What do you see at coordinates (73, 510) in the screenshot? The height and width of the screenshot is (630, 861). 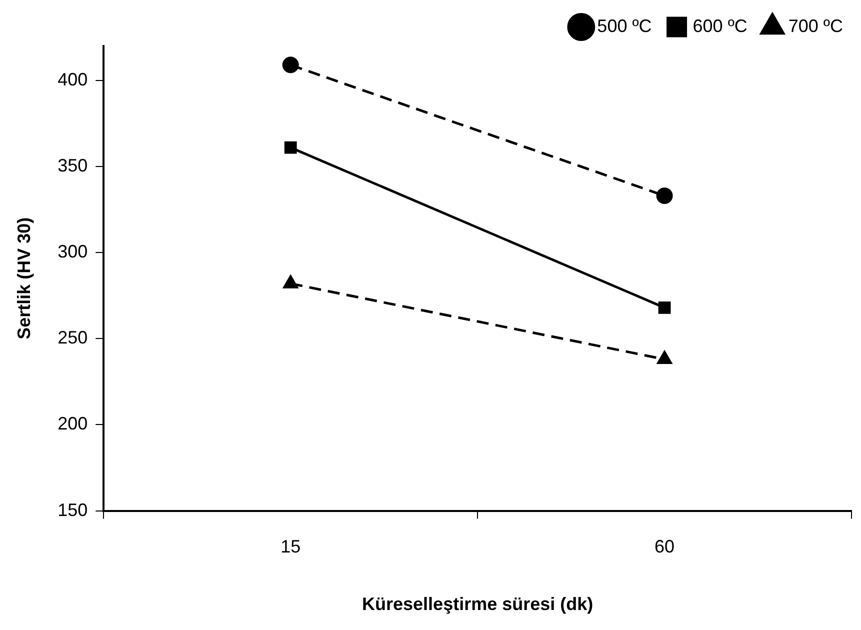 I see `y-tick-label: 150` at bounding box center [73, 510].